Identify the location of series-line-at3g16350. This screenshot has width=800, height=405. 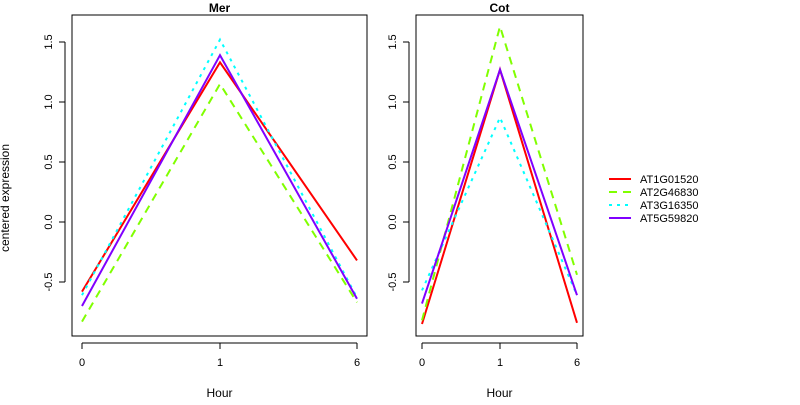
(499, 205).